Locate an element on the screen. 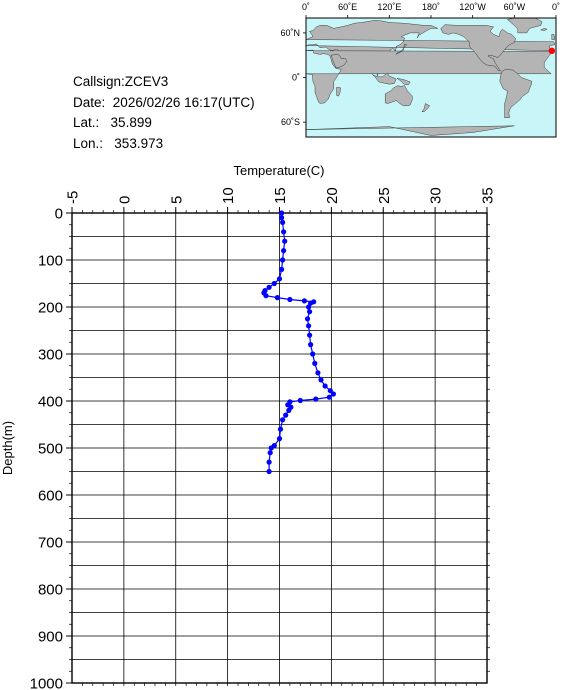 The width and height of the screenshot is (564, 690). lon-row: Lon.: 353.973 is located at coordinates (164, 144).